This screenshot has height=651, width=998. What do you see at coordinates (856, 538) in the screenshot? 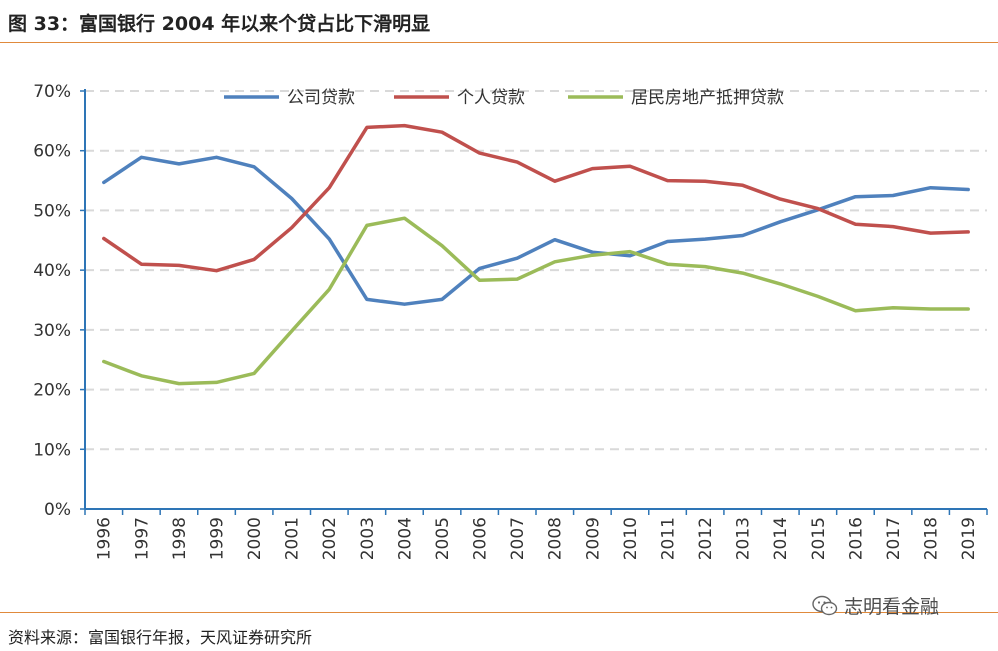
I see `x-tick-label: 2016` at bounding box center [856, 538].